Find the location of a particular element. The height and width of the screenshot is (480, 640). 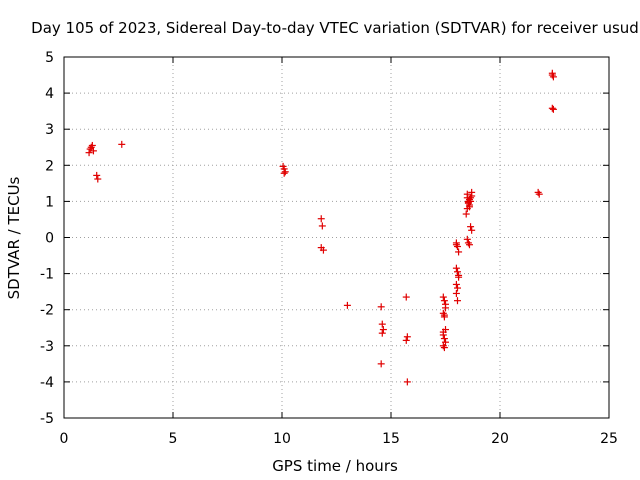

y-axis-tick-labels: -5 -4 -3 -2 -1 0 1 2 3 4 5 is located at coordinates (47, 238).